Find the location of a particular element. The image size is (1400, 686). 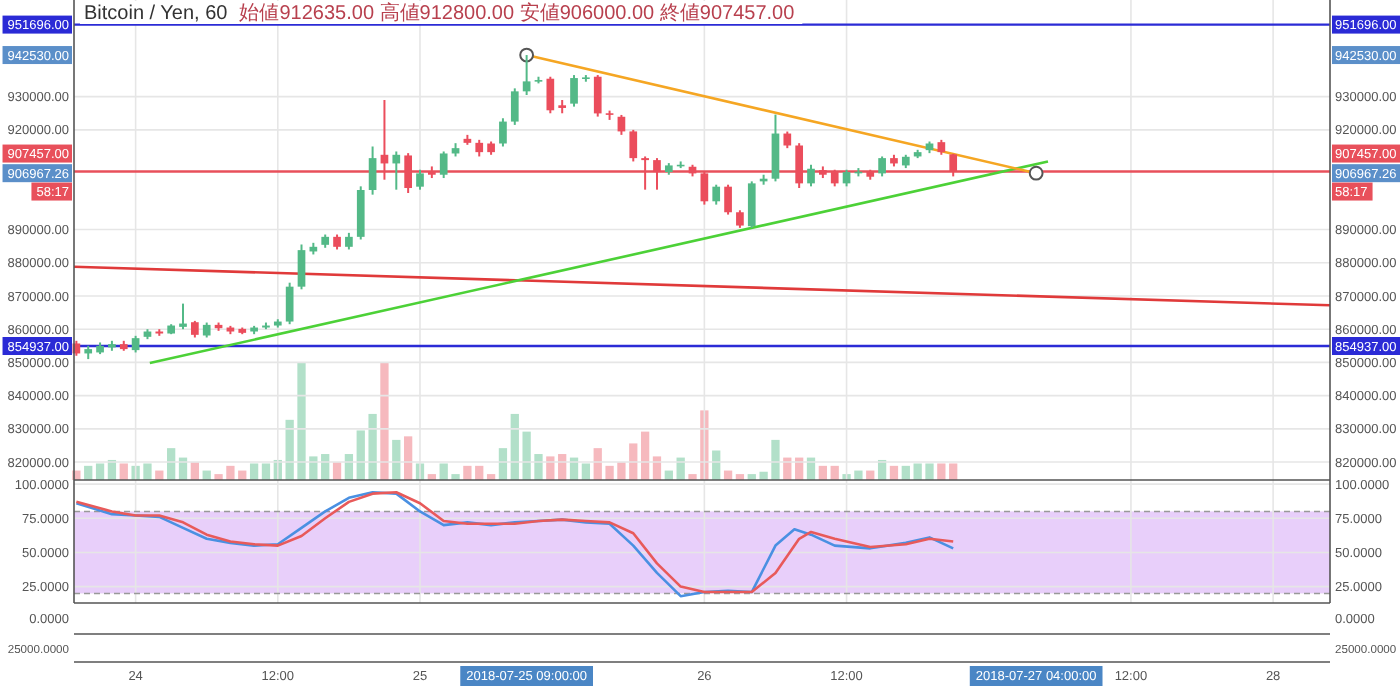

chart-title: Bitcoin / Yen, 60 is located at coordinates (156, 14).